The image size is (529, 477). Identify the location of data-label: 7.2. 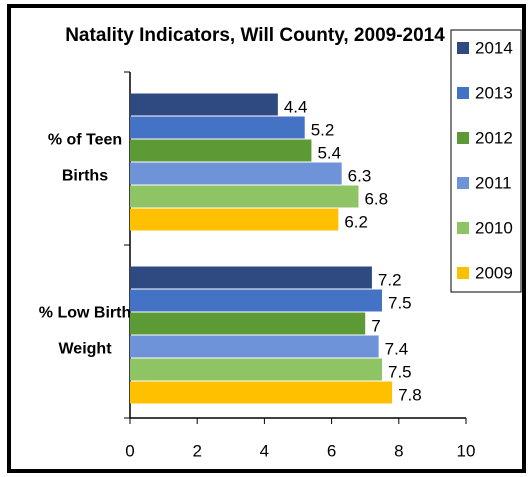
(390, 279).